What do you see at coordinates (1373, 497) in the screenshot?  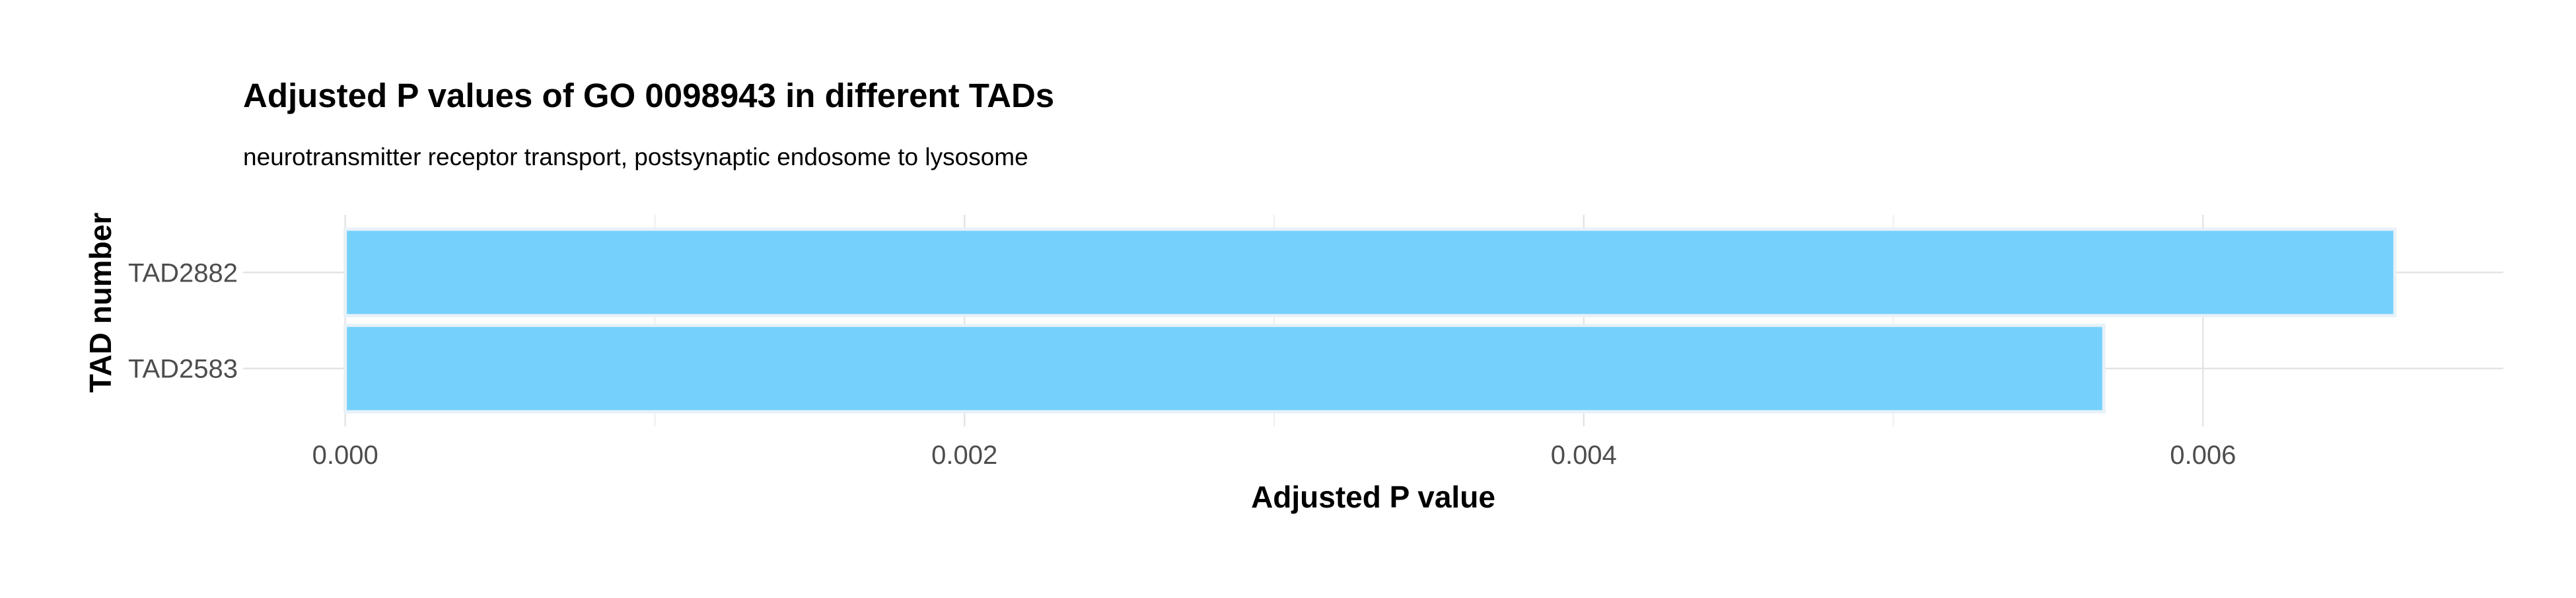 I see `x-axis-label: Adjusted P value` at bounding box center [1373, 497].